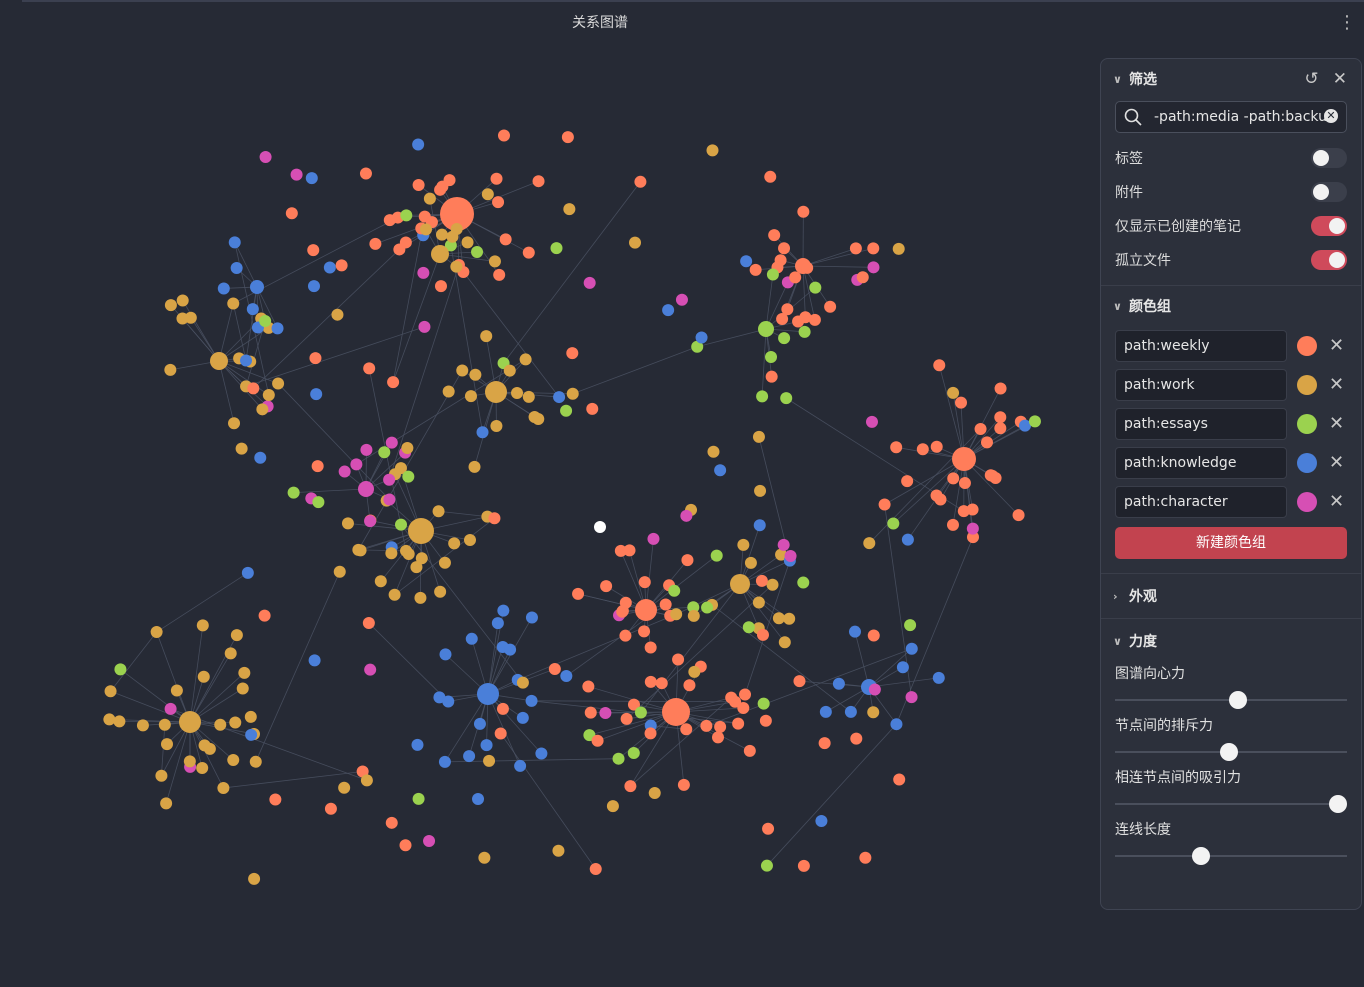 The height and width of the screenshot is (987, 1364). I want to click on attachments-toggle, so click(1329, 192).